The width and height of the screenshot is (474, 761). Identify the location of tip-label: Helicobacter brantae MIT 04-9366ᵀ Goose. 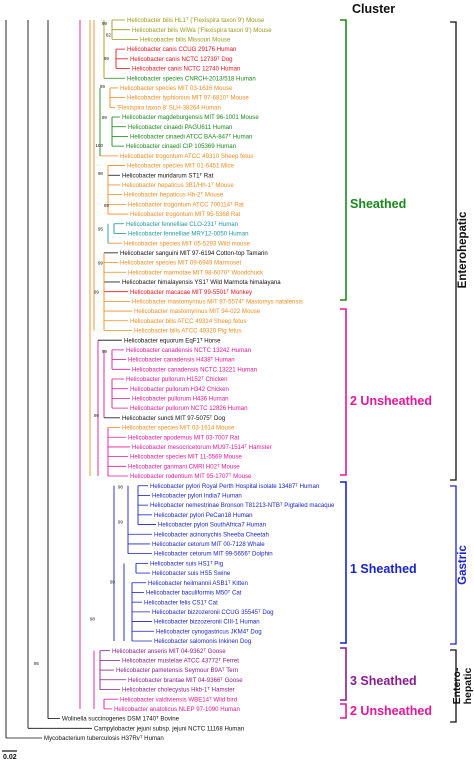
(185, 680).